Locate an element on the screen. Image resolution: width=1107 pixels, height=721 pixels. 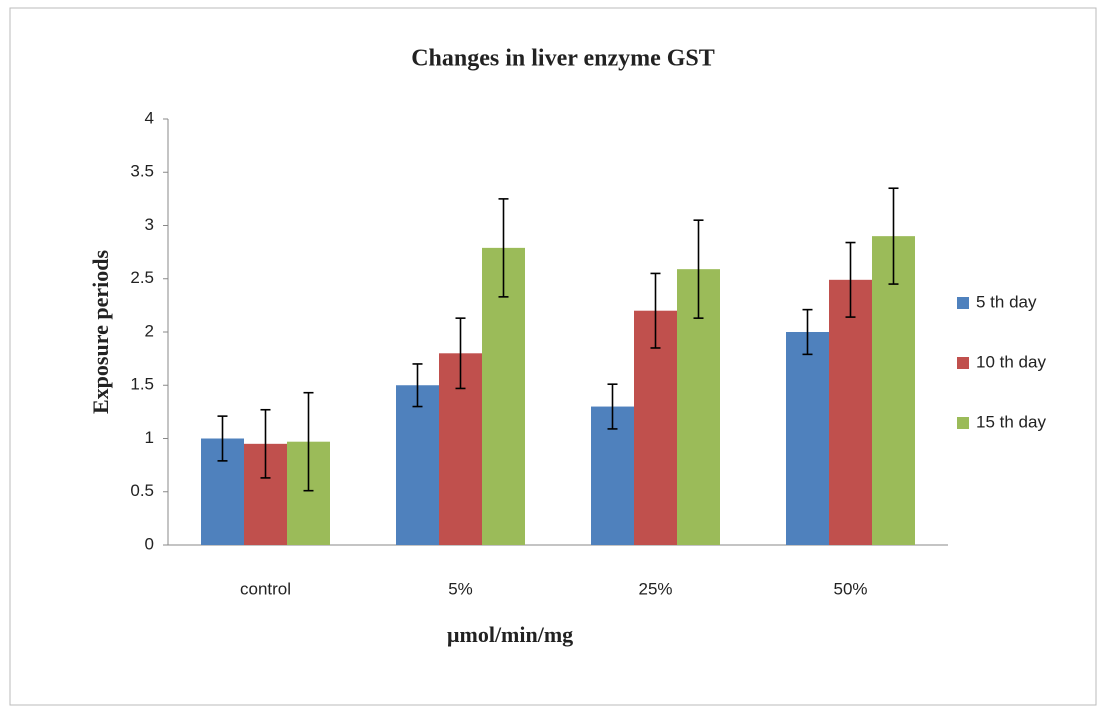
x-tick-label: 50% is located at coordinates (850, 588).